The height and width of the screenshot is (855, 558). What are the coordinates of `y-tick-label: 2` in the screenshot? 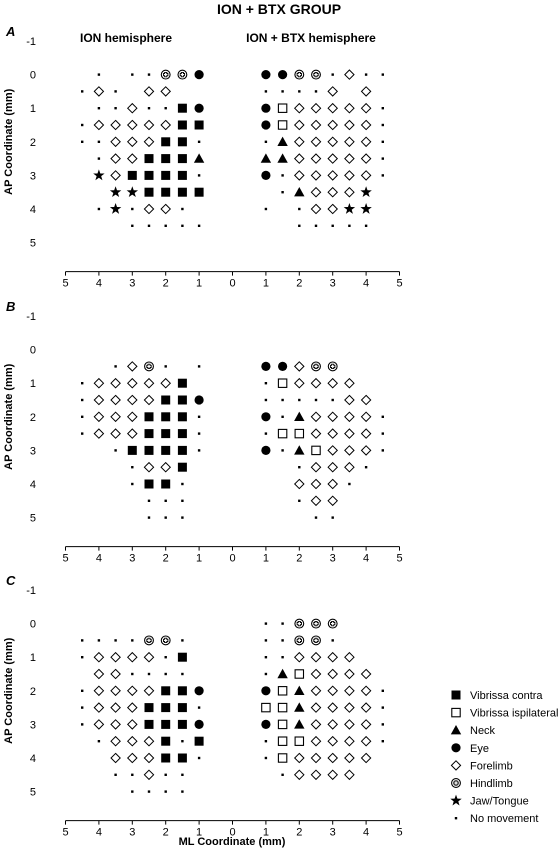 It's located at (33, 418).